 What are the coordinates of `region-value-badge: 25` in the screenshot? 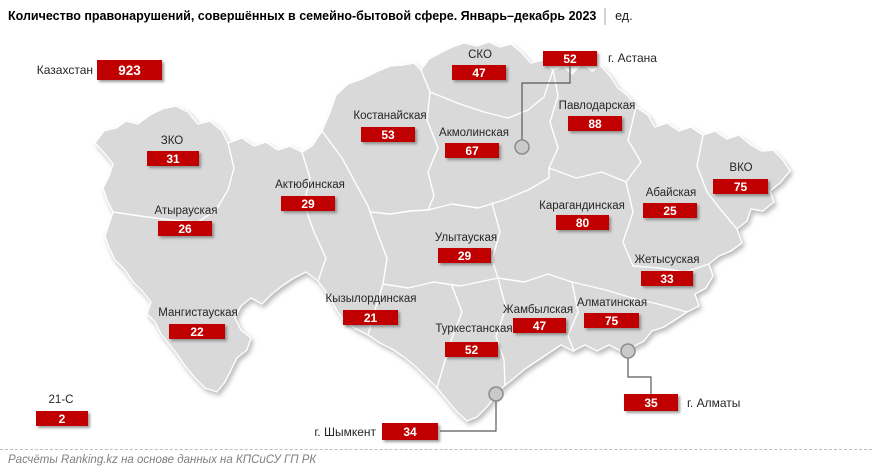 It's located at (670, 210).